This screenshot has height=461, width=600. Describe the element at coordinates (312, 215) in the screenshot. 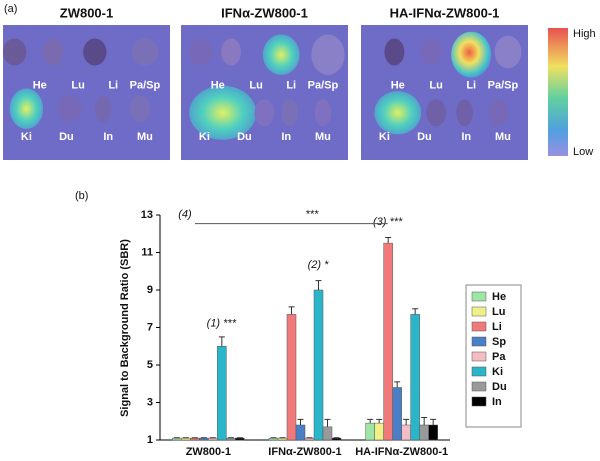

I see `annotation: ***` at that location.